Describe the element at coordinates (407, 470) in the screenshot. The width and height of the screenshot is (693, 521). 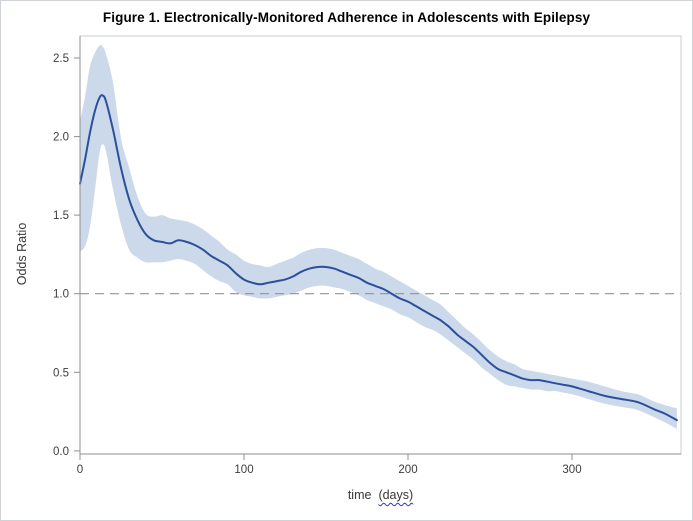
I see `x-tick-label: 200` at that location.